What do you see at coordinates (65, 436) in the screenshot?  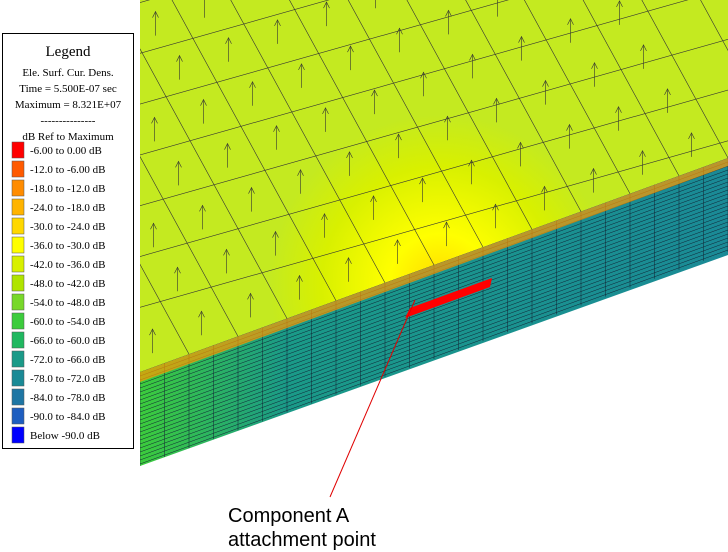 I see `legend-label: Below -90.0 dB` at bounding box center [65, 436].